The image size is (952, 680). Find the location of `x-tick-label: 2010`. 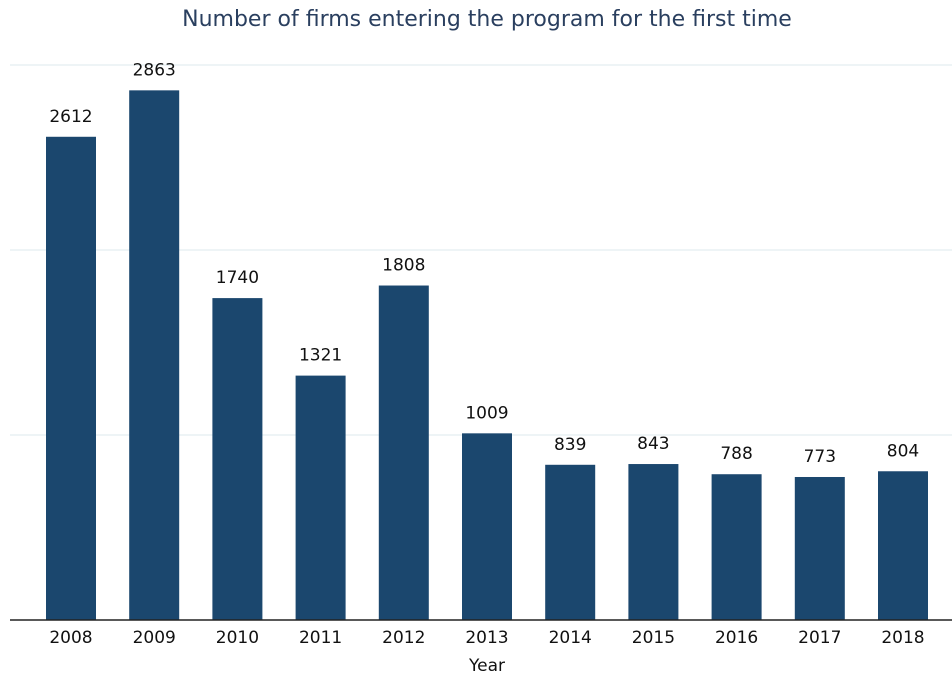

x-tick-label: 2010 is located at coordinates (237, 638).